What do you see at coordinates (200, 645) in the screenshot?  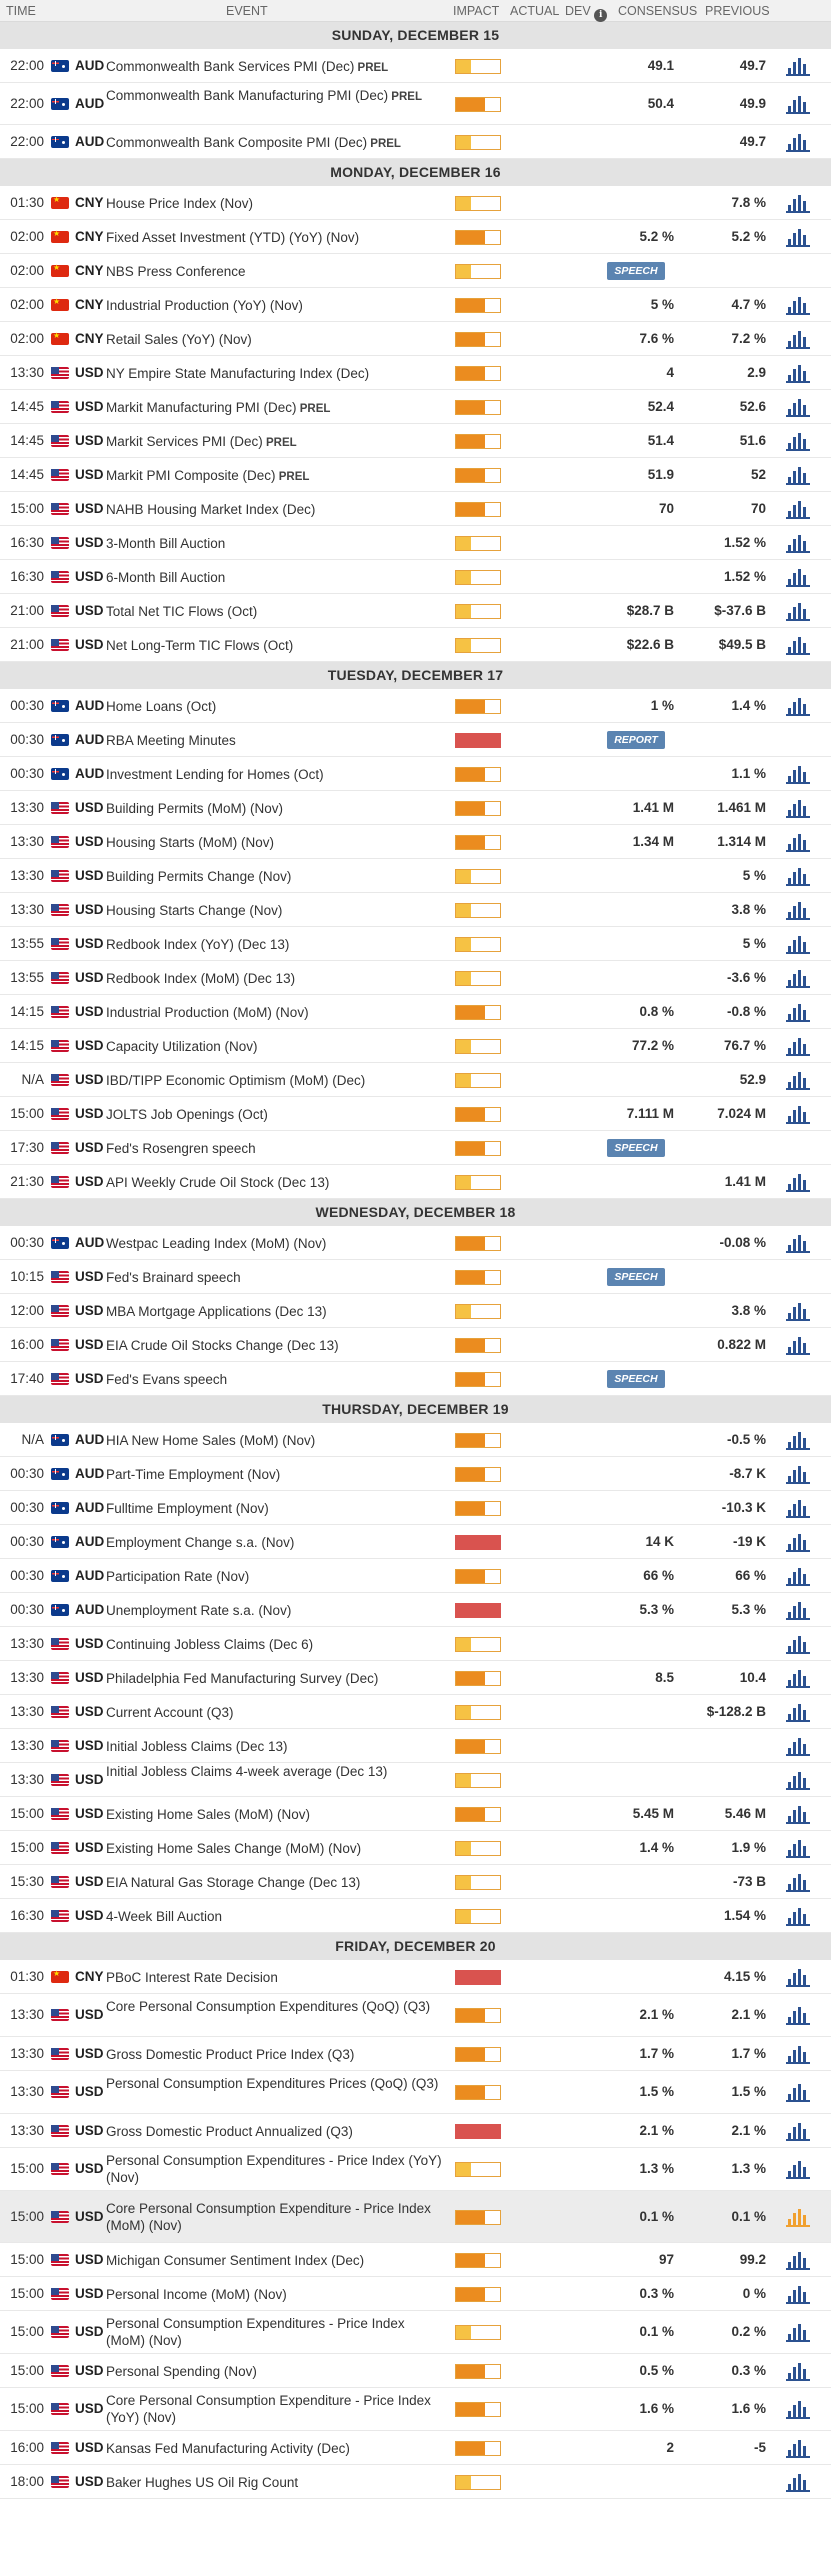 I see `event-name: Net Long-Term TIC Flows (Oct)` at bounding box center [200, 645].